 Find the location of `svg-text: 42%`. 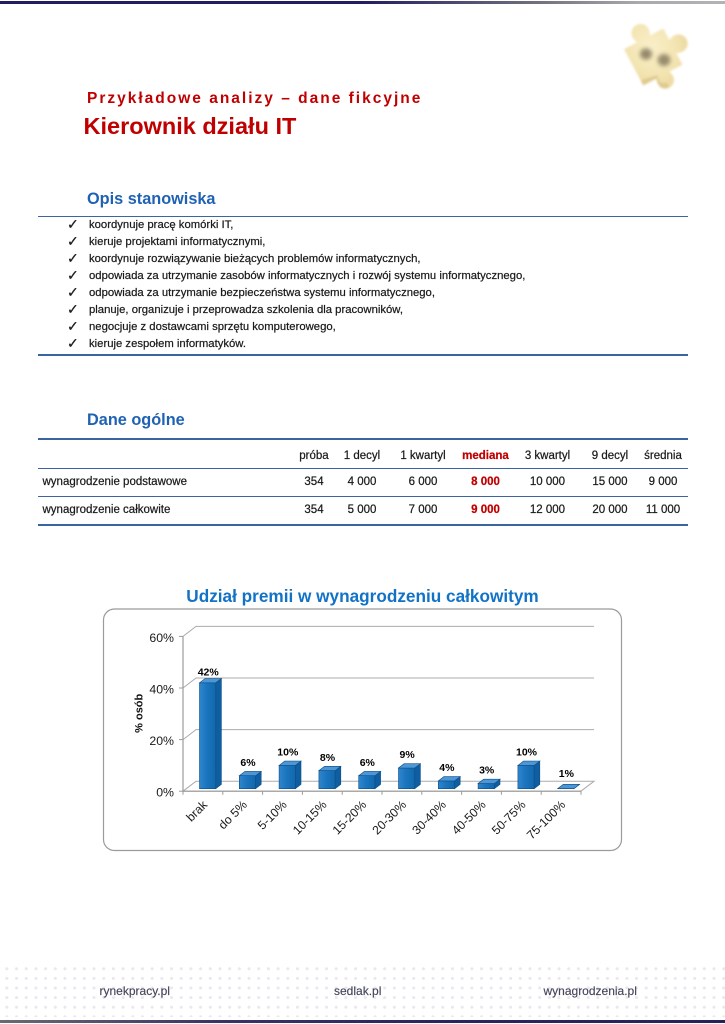

svg-text: 42% is located at coordinates (209, 672).